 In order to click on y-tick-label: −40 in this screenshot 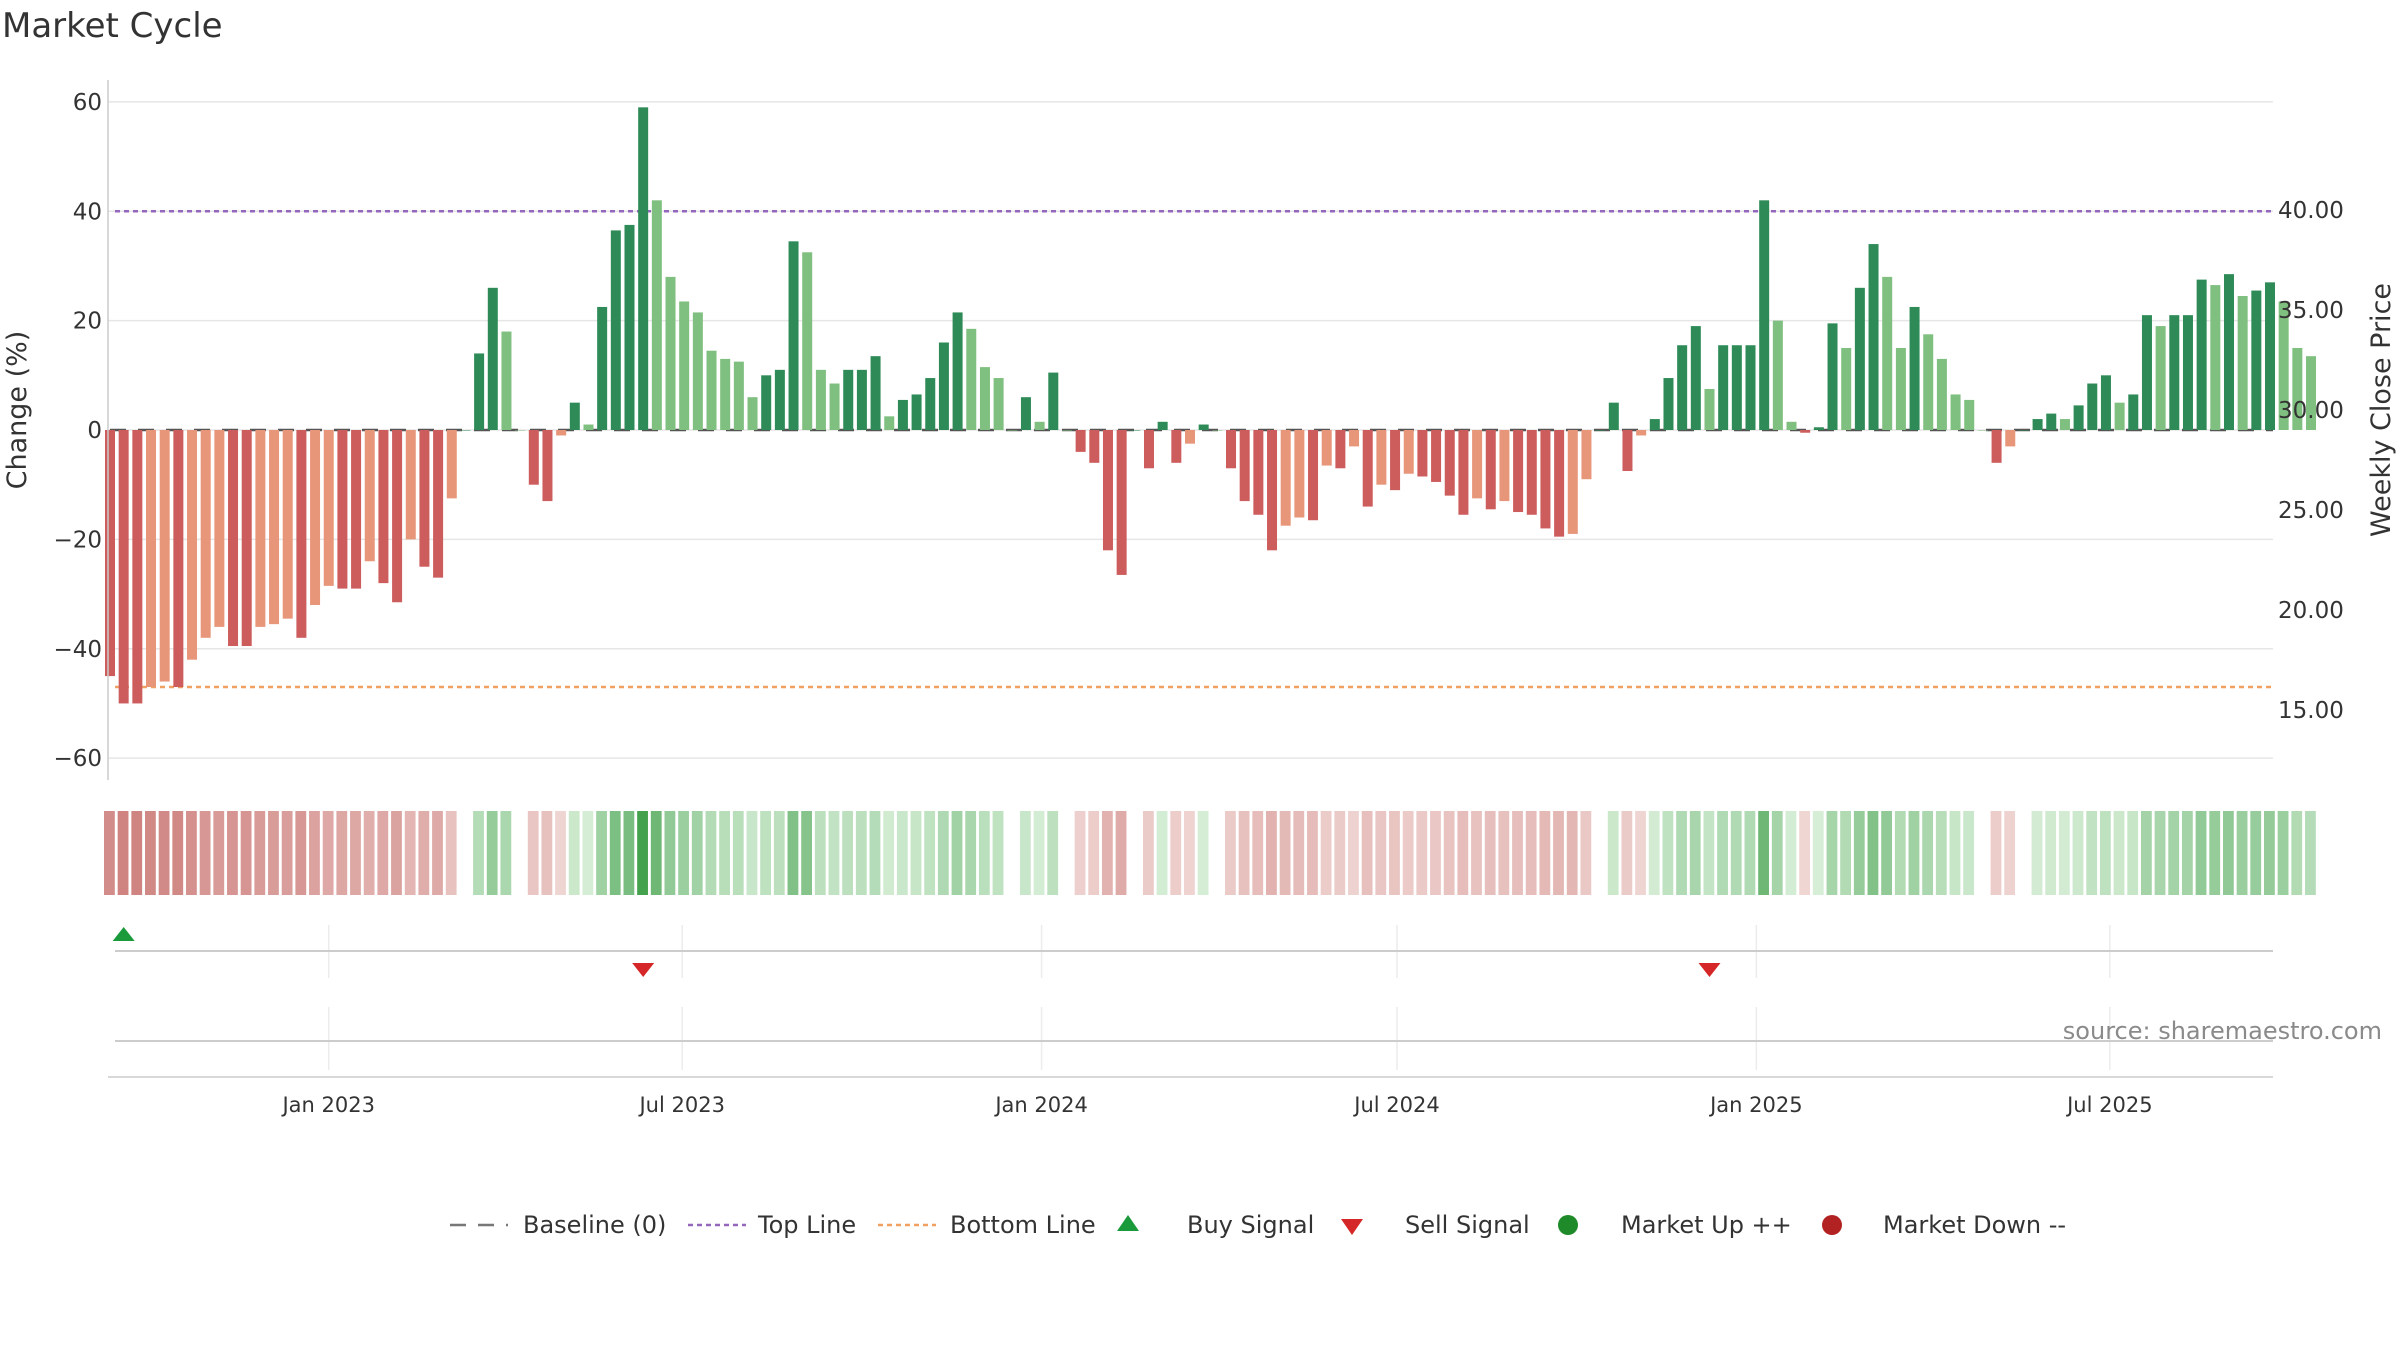, I will do `click(77, 650)`.